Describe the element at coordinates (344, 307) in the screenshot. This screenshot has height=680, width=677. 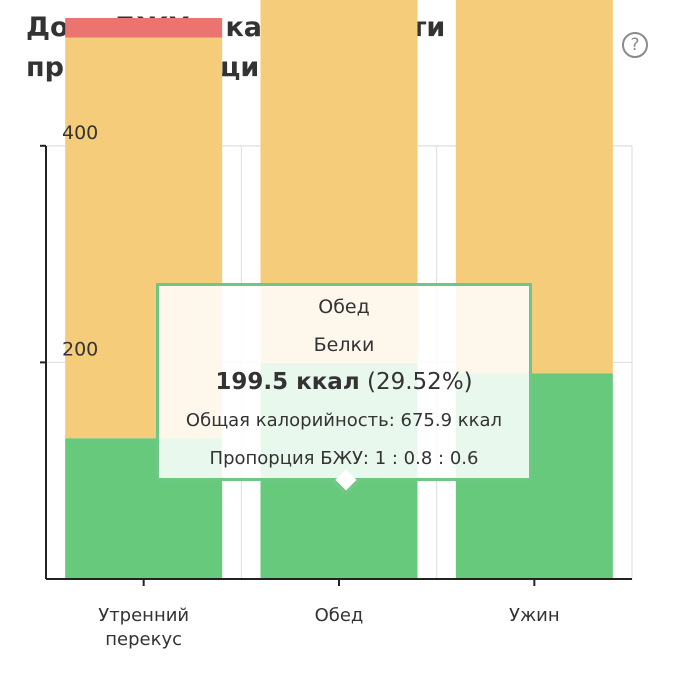
I see `tooltip-meal: Обед` at that location.